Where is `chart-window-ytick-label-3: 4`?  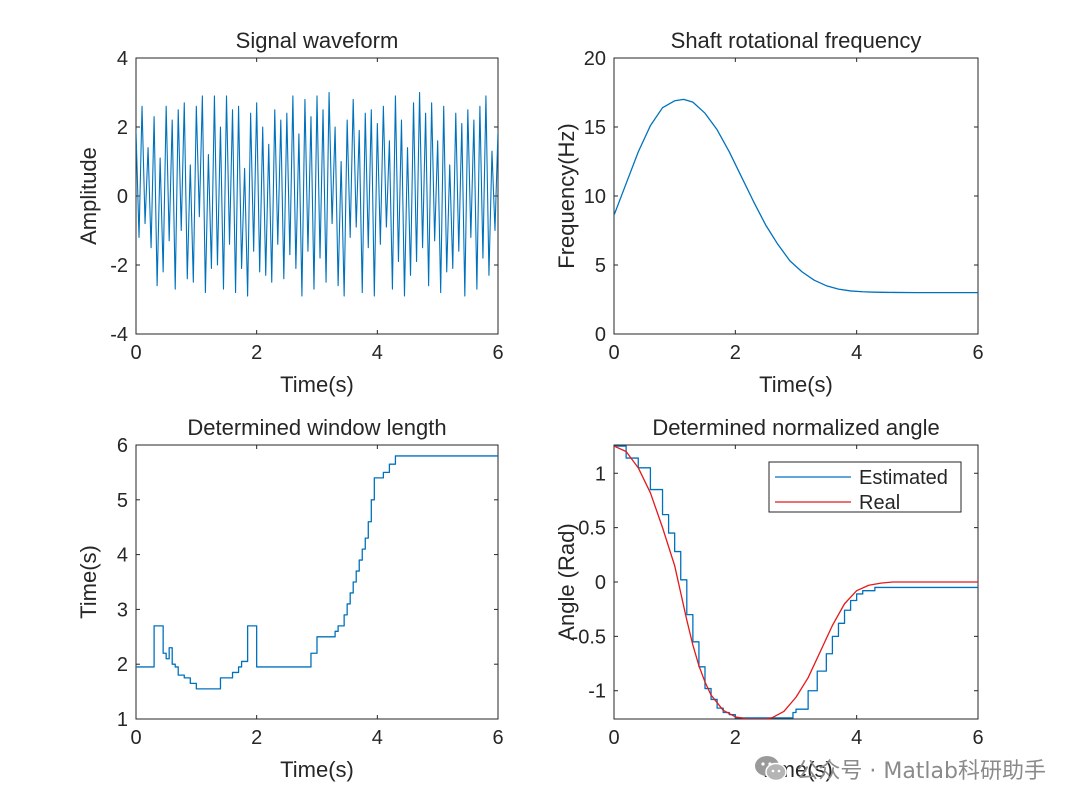
chart-window-ytick-label-3: 4 is located at coordinates (122, 556).